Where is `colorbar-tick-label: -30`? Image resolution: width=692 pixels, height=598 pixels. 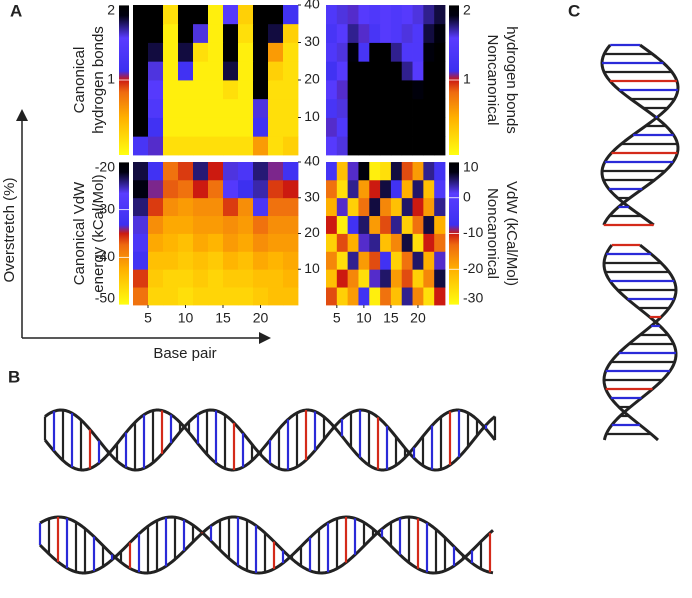
colorbar-tick-label: -30 is located at coordinates (473, 298).